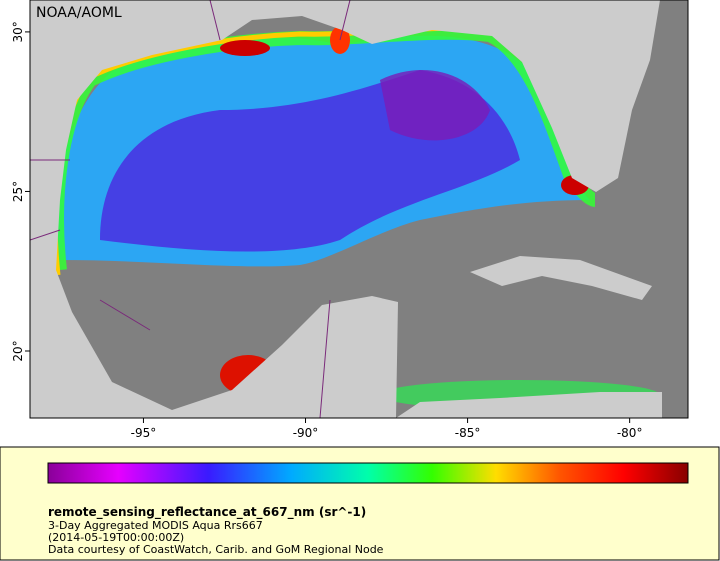 Image resolution: width=720 pixels, height=561 pixels. Describe the element at coordinates (306, 433) in the screenshot. I see `lon-tick-label: -90°` at that location.